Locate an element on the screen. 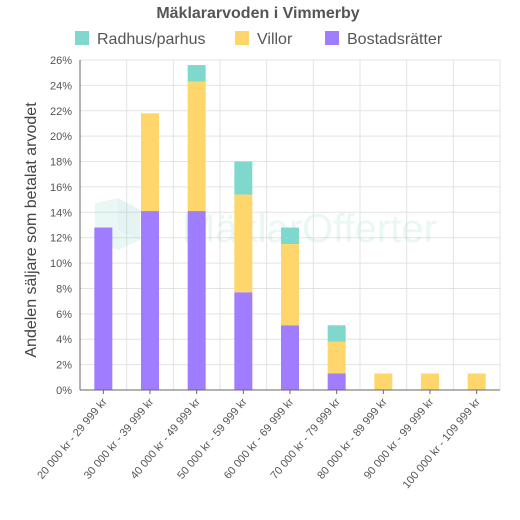 This screenshot has height=520, width=520. watermark-text: MäklarOfferter is located at coordinates (309, 229).